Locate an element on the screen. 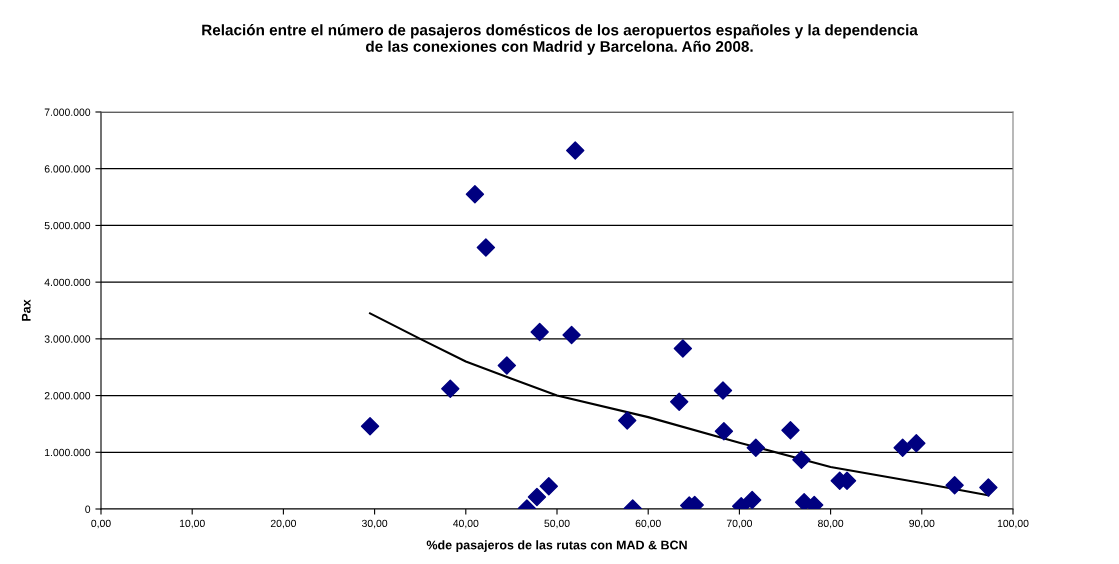 This screenshot has width=1119, height=564. x-axis-title: %de pasajeros de las rutas con MAD & BCN is located at coordinates (556, 546).